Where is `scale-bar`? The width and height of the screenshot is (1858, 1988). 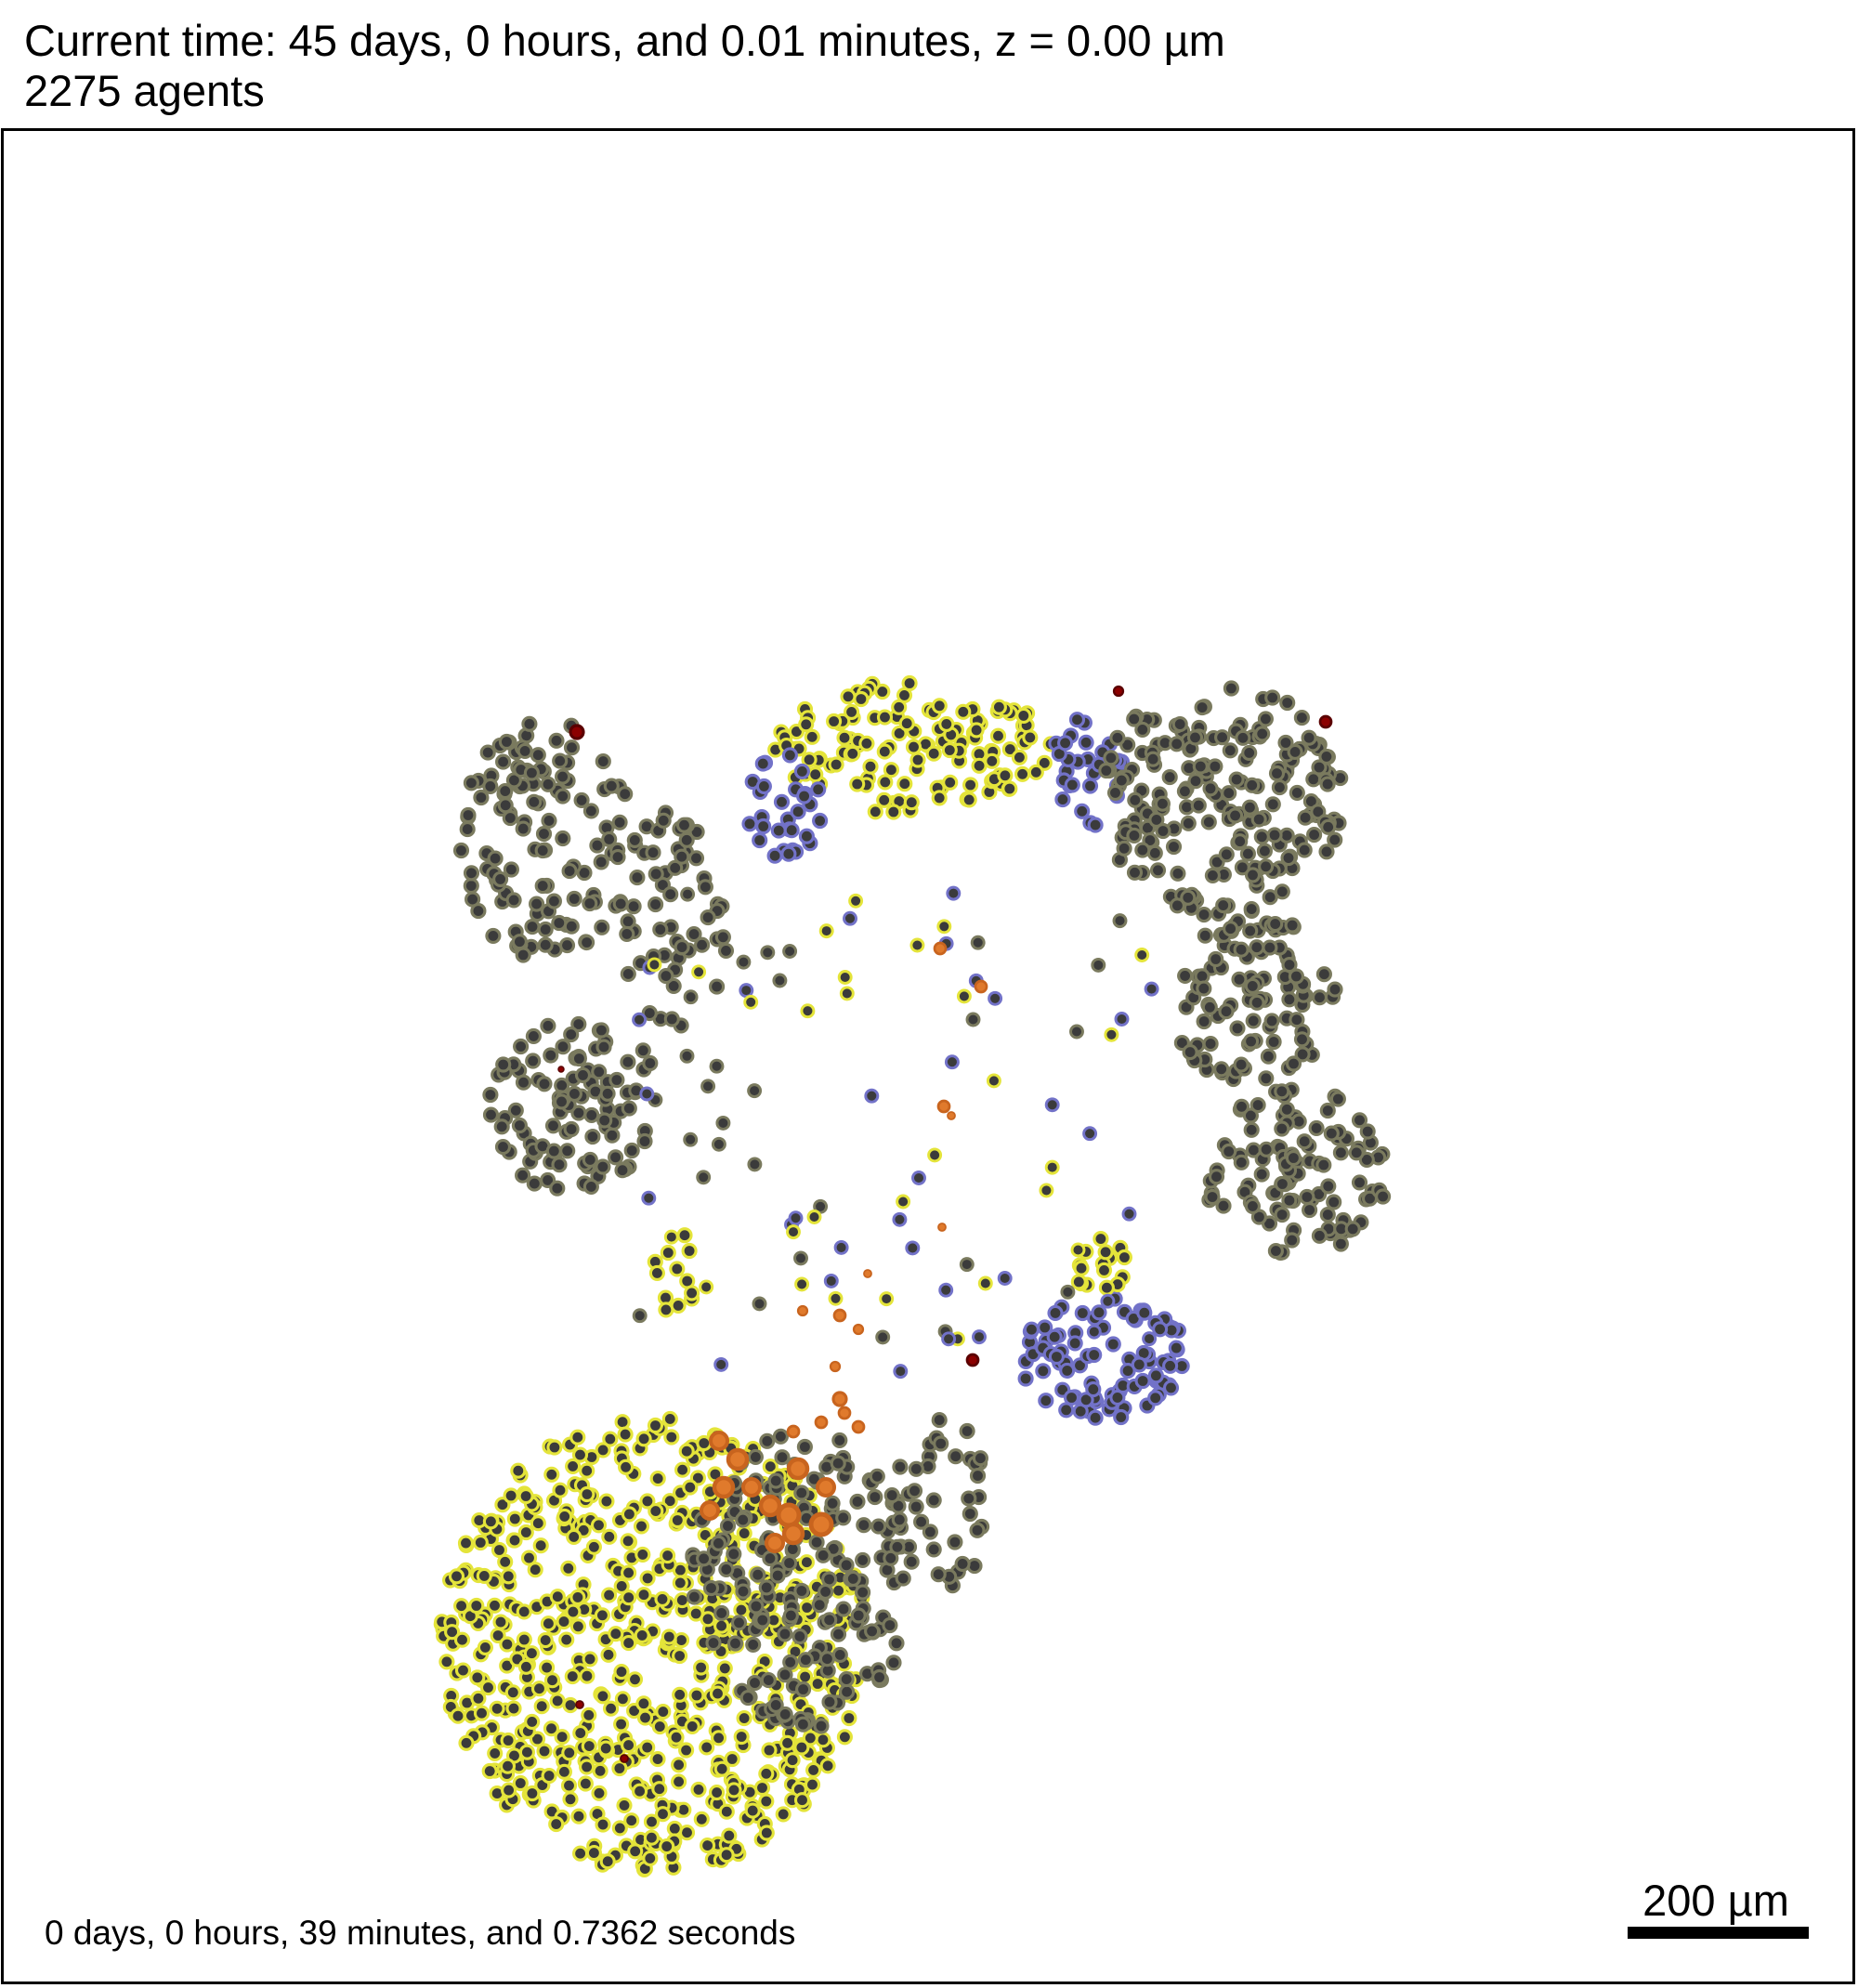
scale-bar is located at coordinates (1719, 1933).